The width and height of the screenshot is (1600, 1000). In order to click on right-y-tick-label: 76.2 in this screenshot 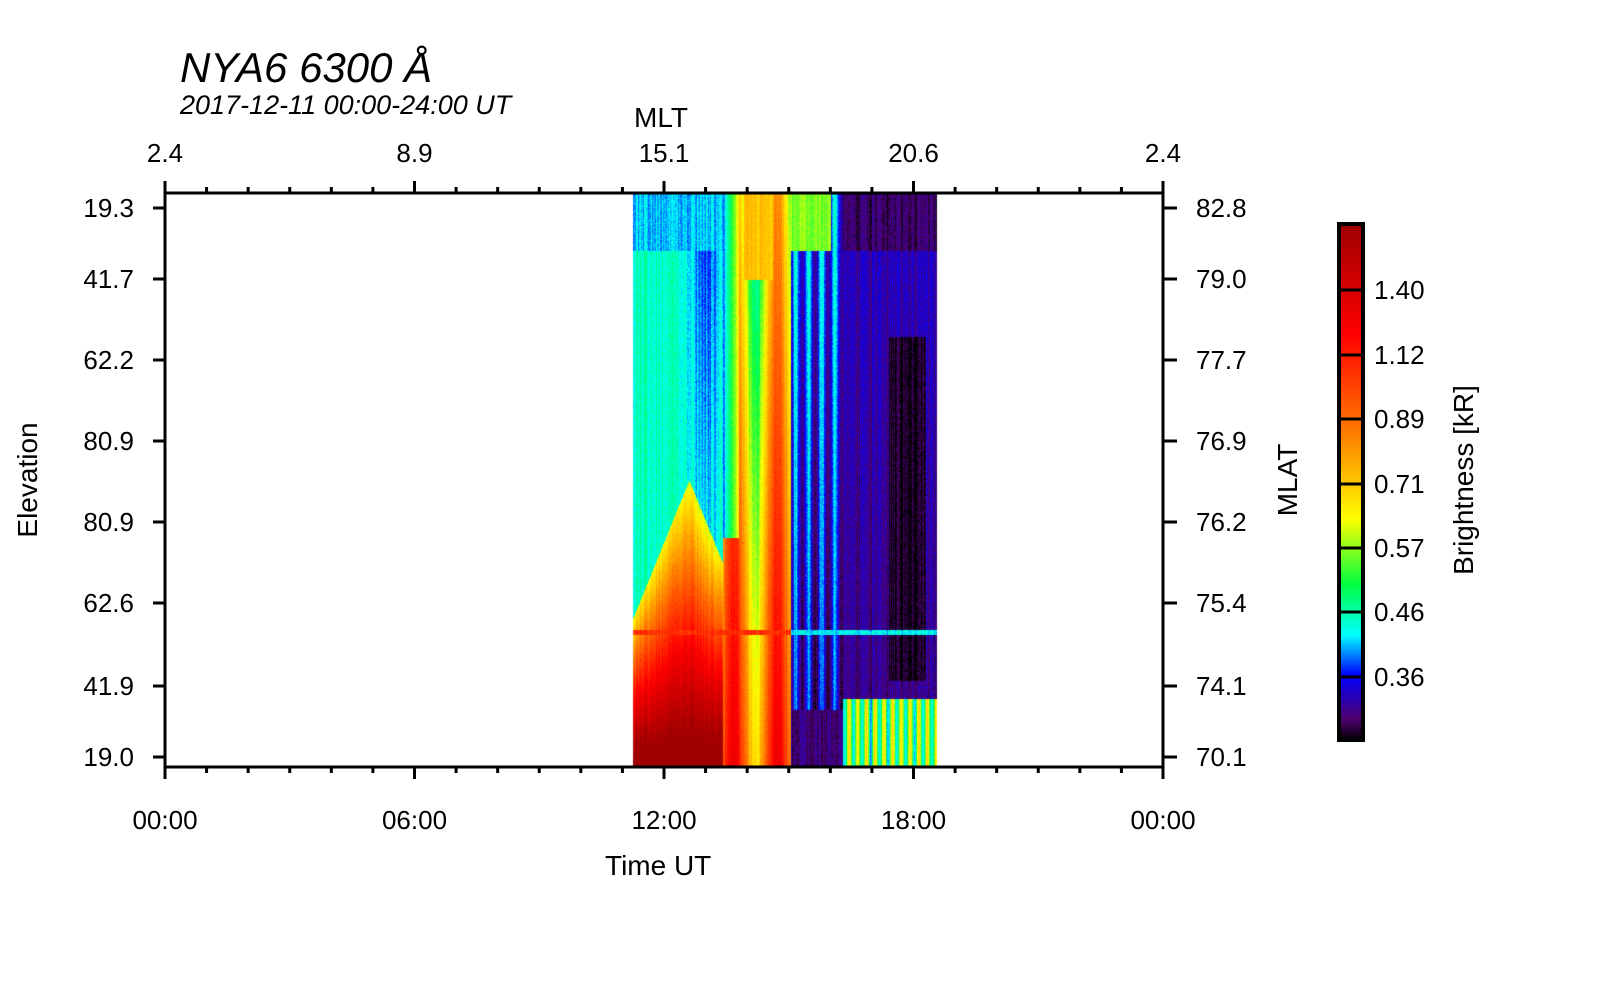, I will do `click(1221, 522)`.